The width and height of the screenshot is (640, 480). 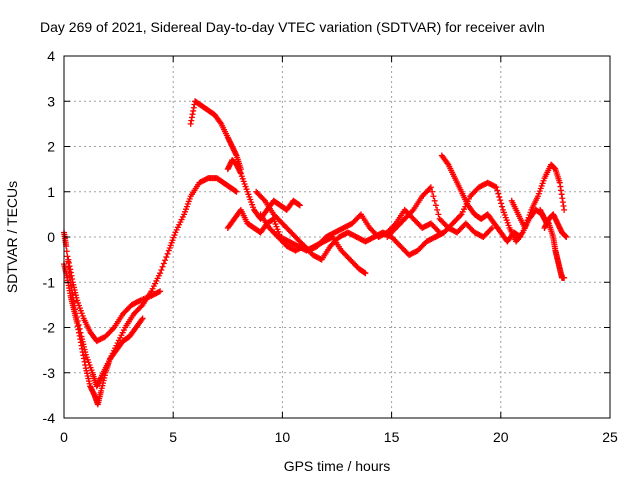 What do you see at coordinates (337, 466) in the screenshot?
I see `x-axis-label: GPS time / hours` at bounding box center [337, 466].